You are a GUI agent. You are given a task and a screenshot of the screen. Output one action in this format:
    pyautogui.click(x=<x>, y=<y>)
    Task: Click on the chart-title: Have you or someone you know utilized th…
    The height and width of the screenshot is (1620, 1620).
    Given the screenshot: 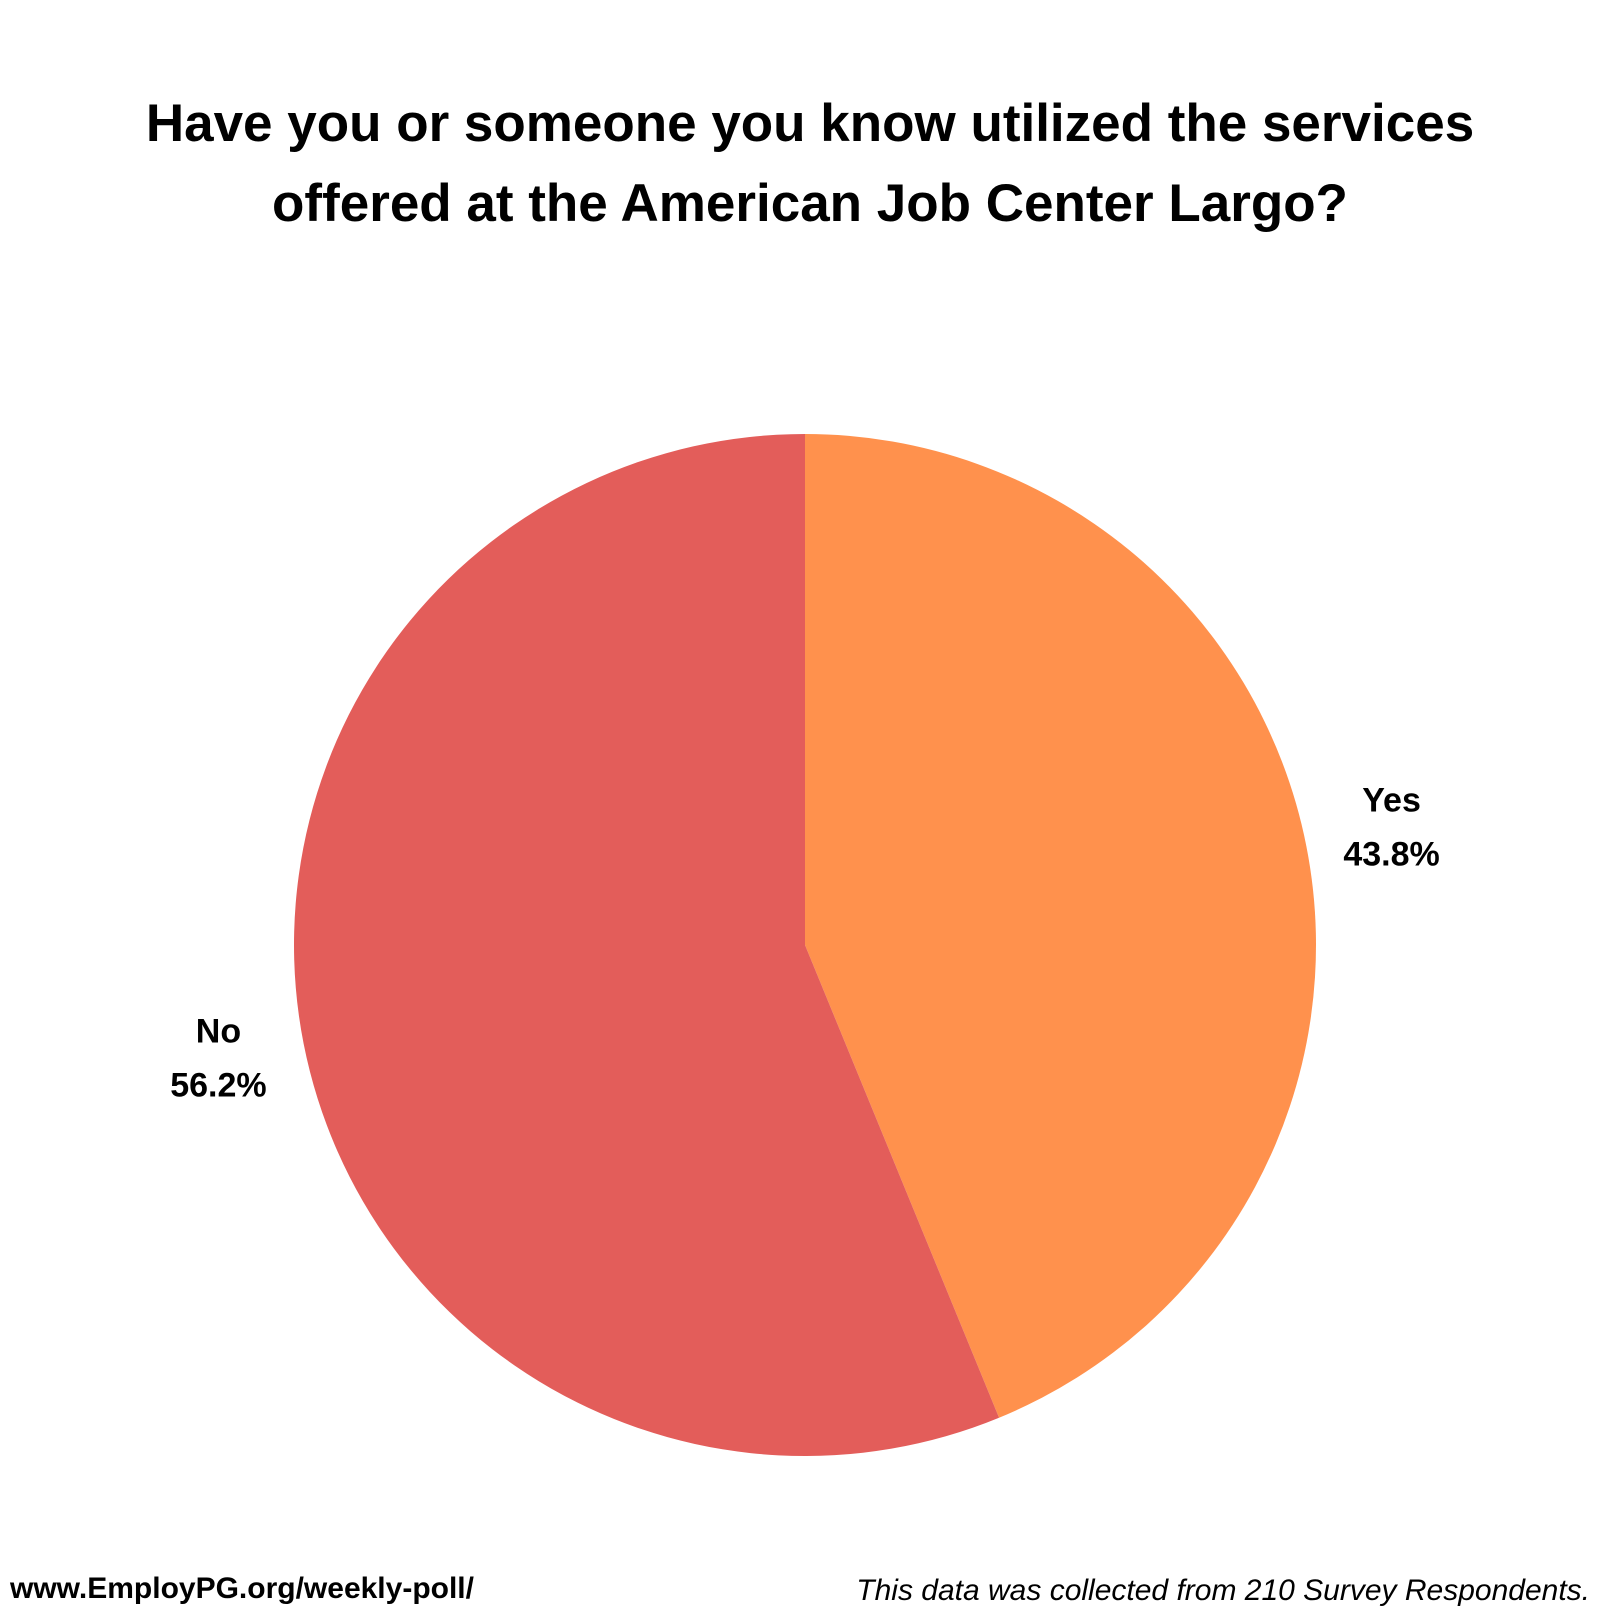 What is the action you would take?
    pyautogui.click(x=810, y=163)
    